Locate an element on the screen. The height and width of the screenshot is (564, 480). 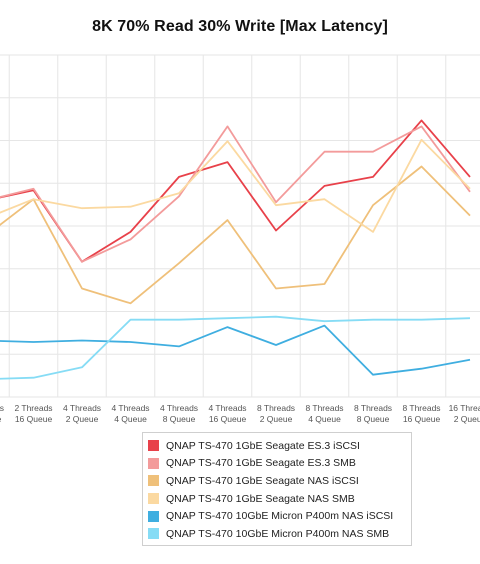
x-tick-label: 8 Threads 16 Queue is located at coordinates (421, 413).